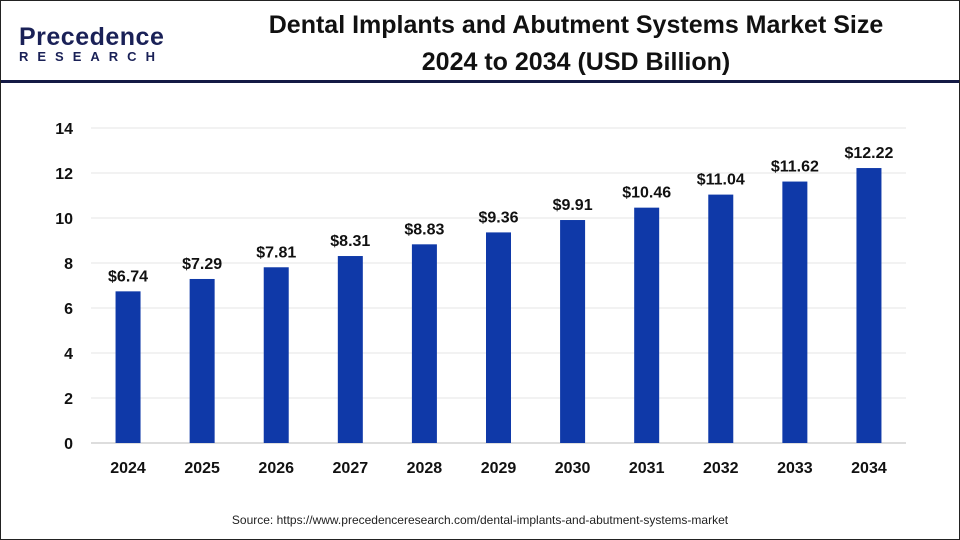 The height and width of the screenshot is (540, 960). I want to click on data-label: $7.29, so click(202, 264).